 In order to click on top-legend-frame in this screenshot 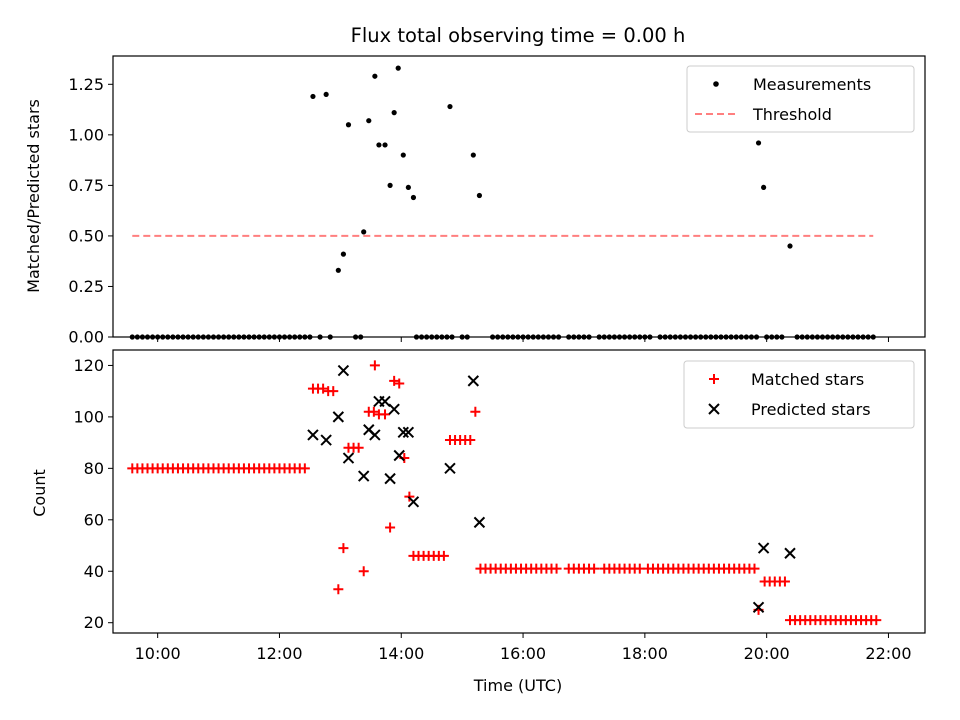, I will do `click(800, 99)`.